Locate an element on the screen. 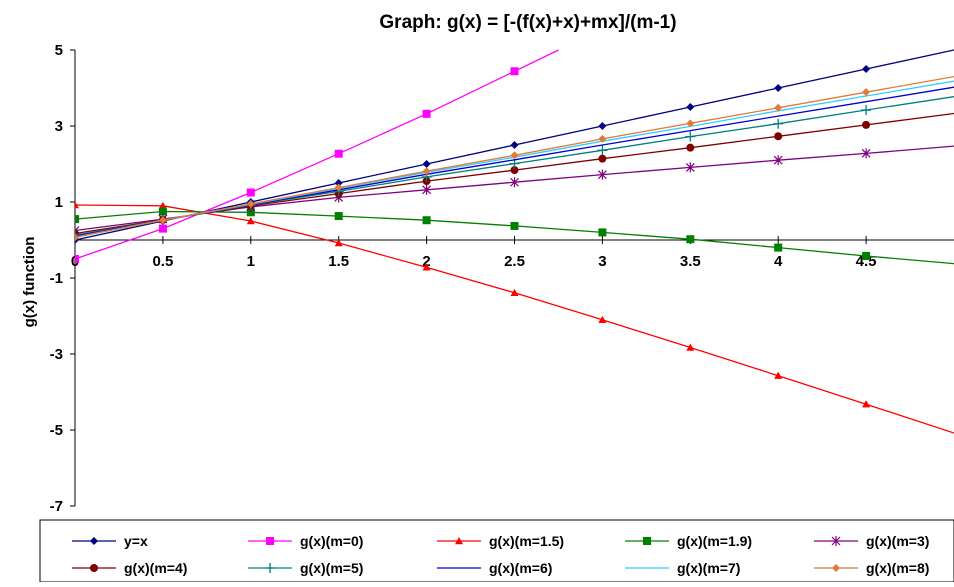 The image size is (954, 587). chart-title: Graph: g(x) = [-(f(x)+x)+mx]/(m-1) is located at coordinates (527, 22).